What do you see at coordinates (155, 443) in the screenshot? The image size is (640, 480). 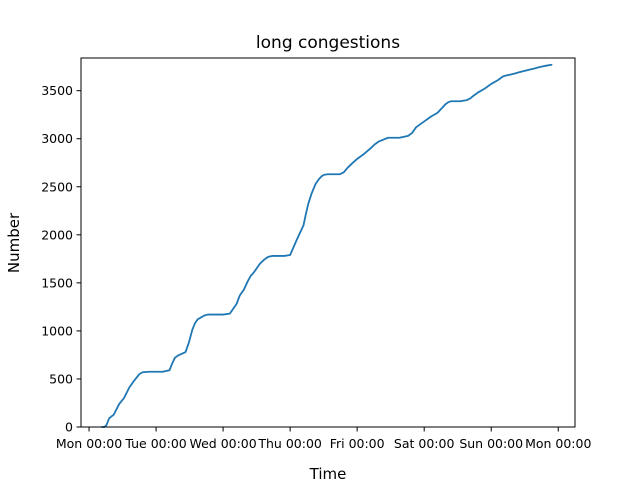 I see `x-tick-label-1: Tue 00:00` at bounding box center [155, 443].